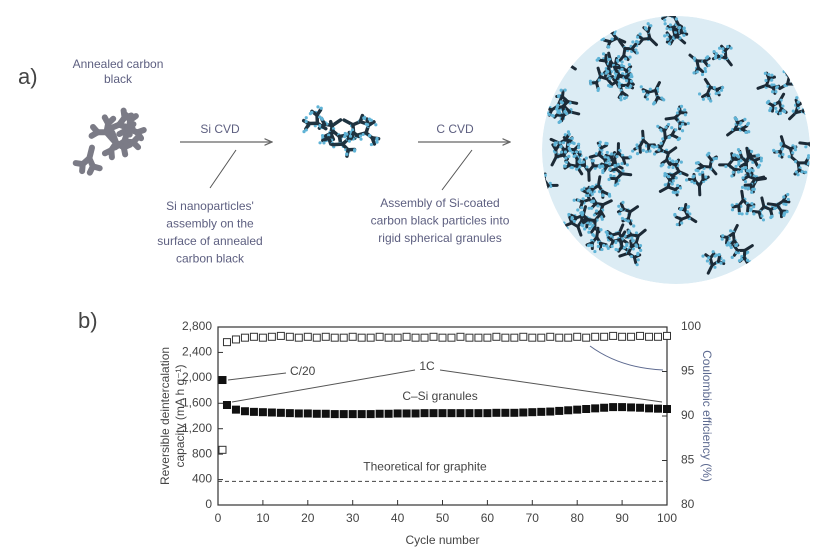 Image resolution: width=814 pixels, height=550 pixels. What do you see at coordinates (443, 518) in the screenshot?
I see `x-tick-label: 50` at bounding box center [443, 518].